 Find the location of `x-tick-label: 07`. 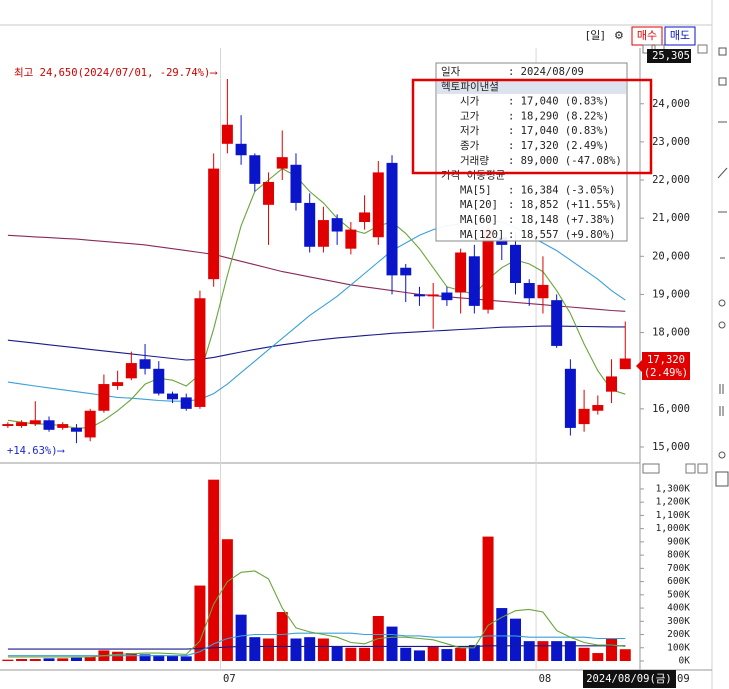

x-tick-label: 07 is located at coordinates (229, 679).